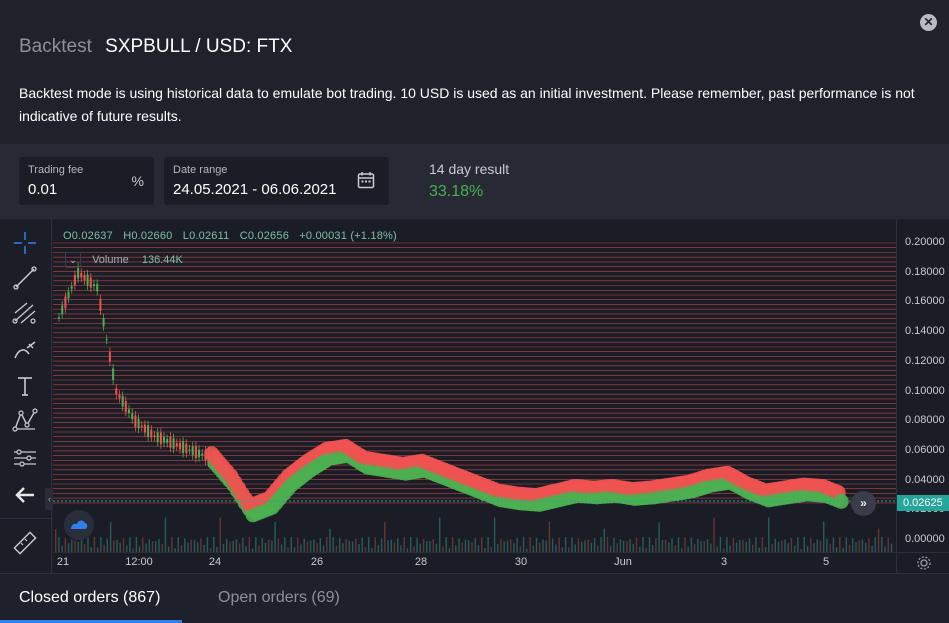 Image resolution: width=949 pixels, height=623 pixels. What do you see at coordinates (366, 180) in the screenshot?
I see `calendar-icon` at bounding box center [366, 180].